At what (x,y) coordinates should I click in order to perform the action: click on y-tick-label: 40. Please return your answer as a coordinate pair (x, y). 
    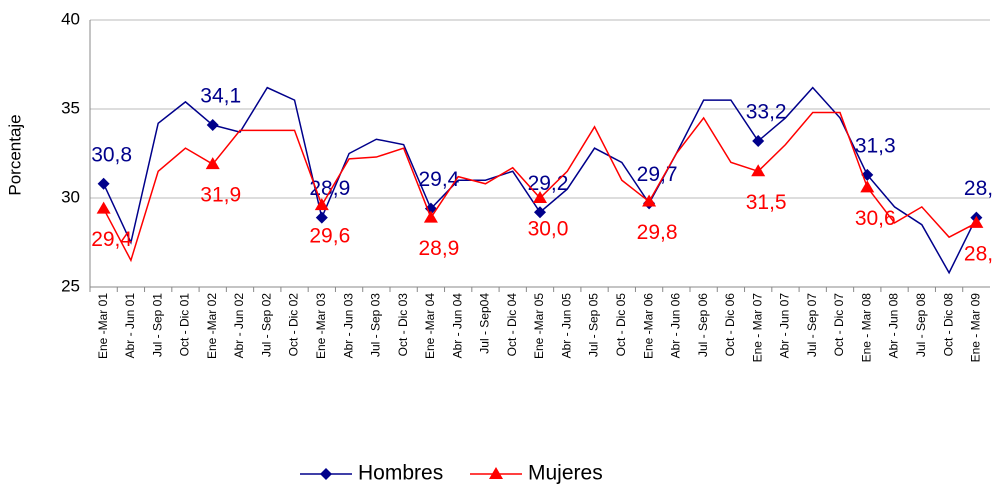
    Looking at the image, I should click on (70, 18).